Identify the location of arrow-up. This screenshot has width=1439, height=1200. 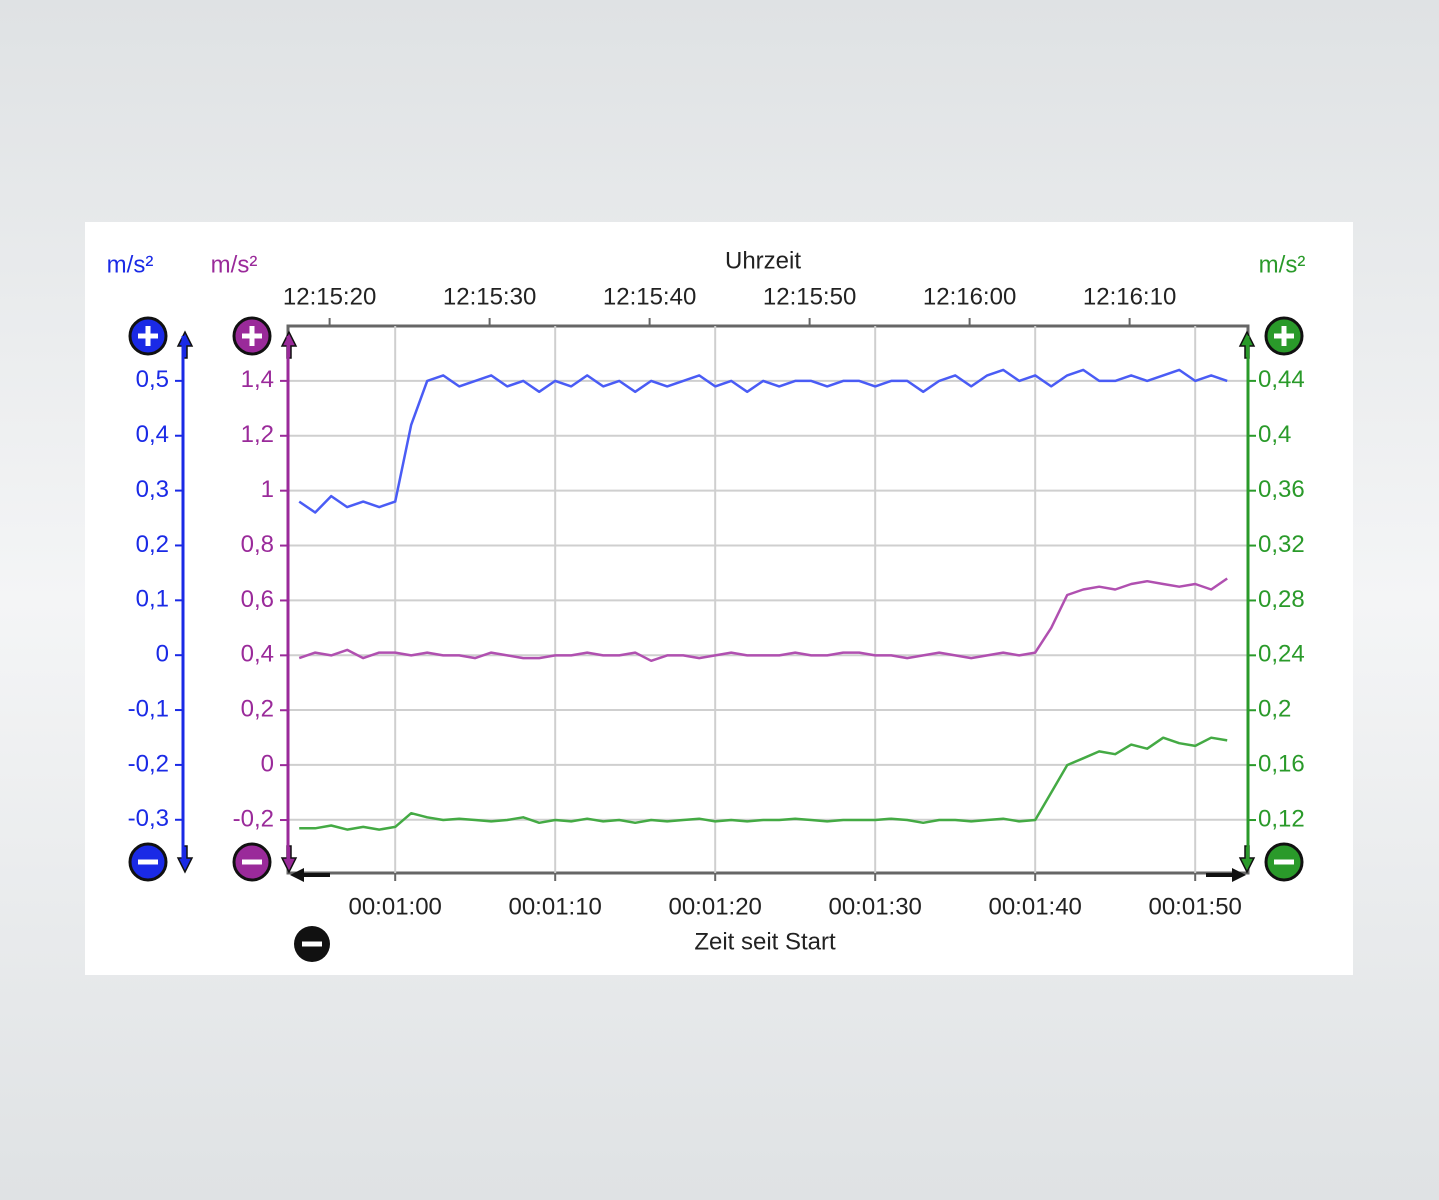
(185, 344).